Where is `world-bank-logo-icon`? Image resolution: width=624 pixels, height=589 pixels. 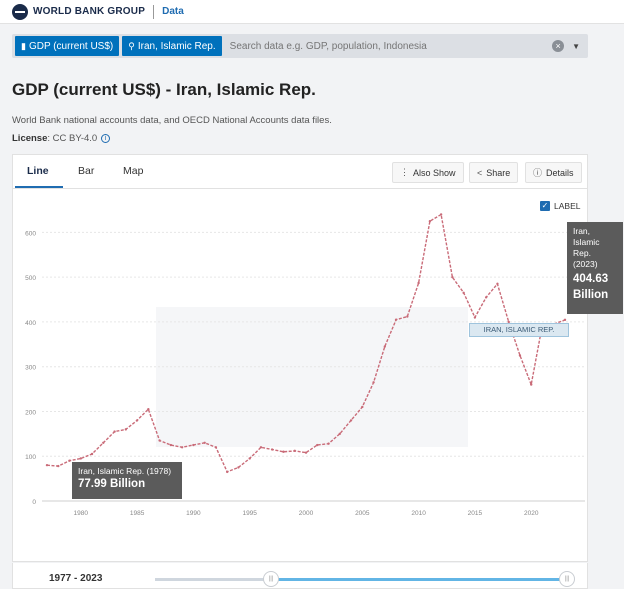 world-bank-logo-icon is located at coordinates (20, 11).